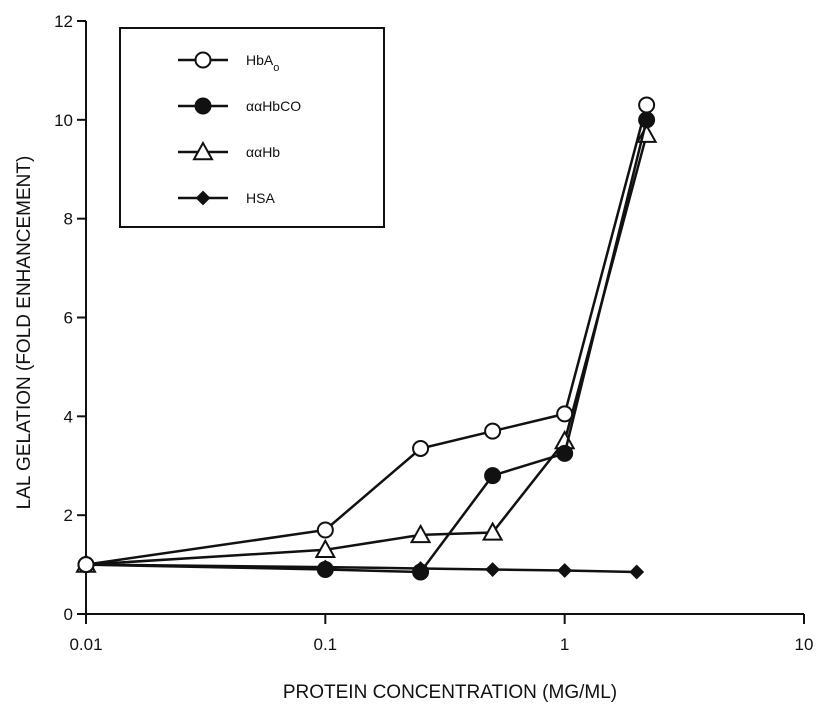 This screenshot has width=820, height=709. What do you see at coordinates (326, 644) in the screenshot?
I see `x-tick-label: 0.1` at bounding box center [326, 644].